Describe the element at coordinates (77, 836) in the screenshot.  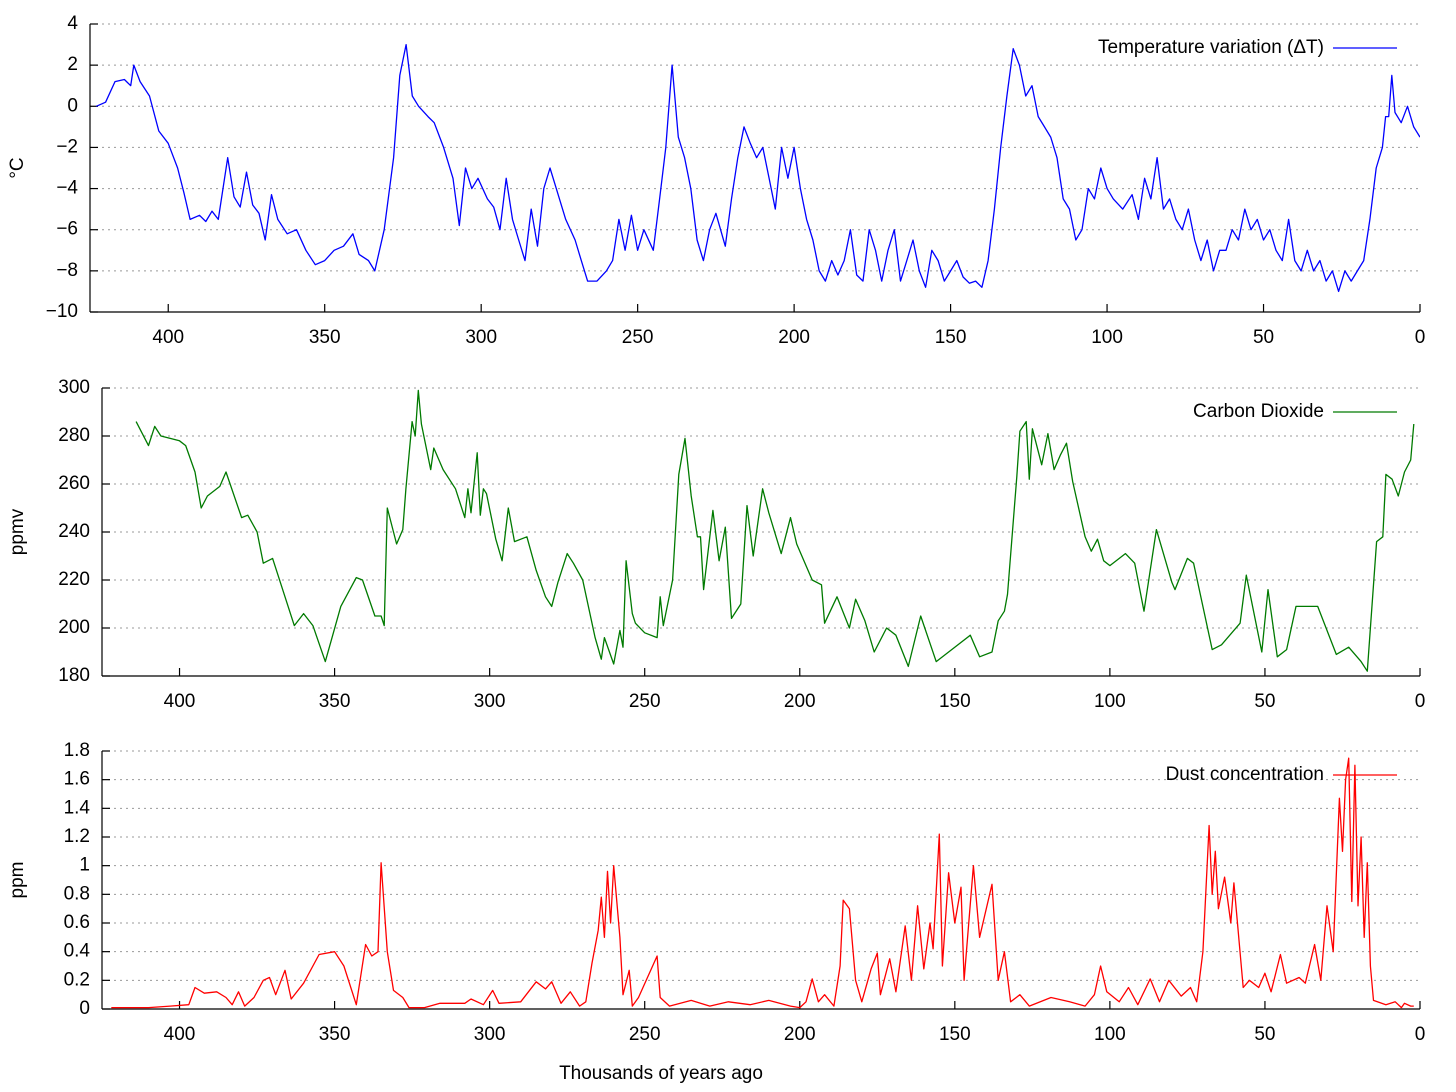
I see `y-tick-label: 1.2` at that location.